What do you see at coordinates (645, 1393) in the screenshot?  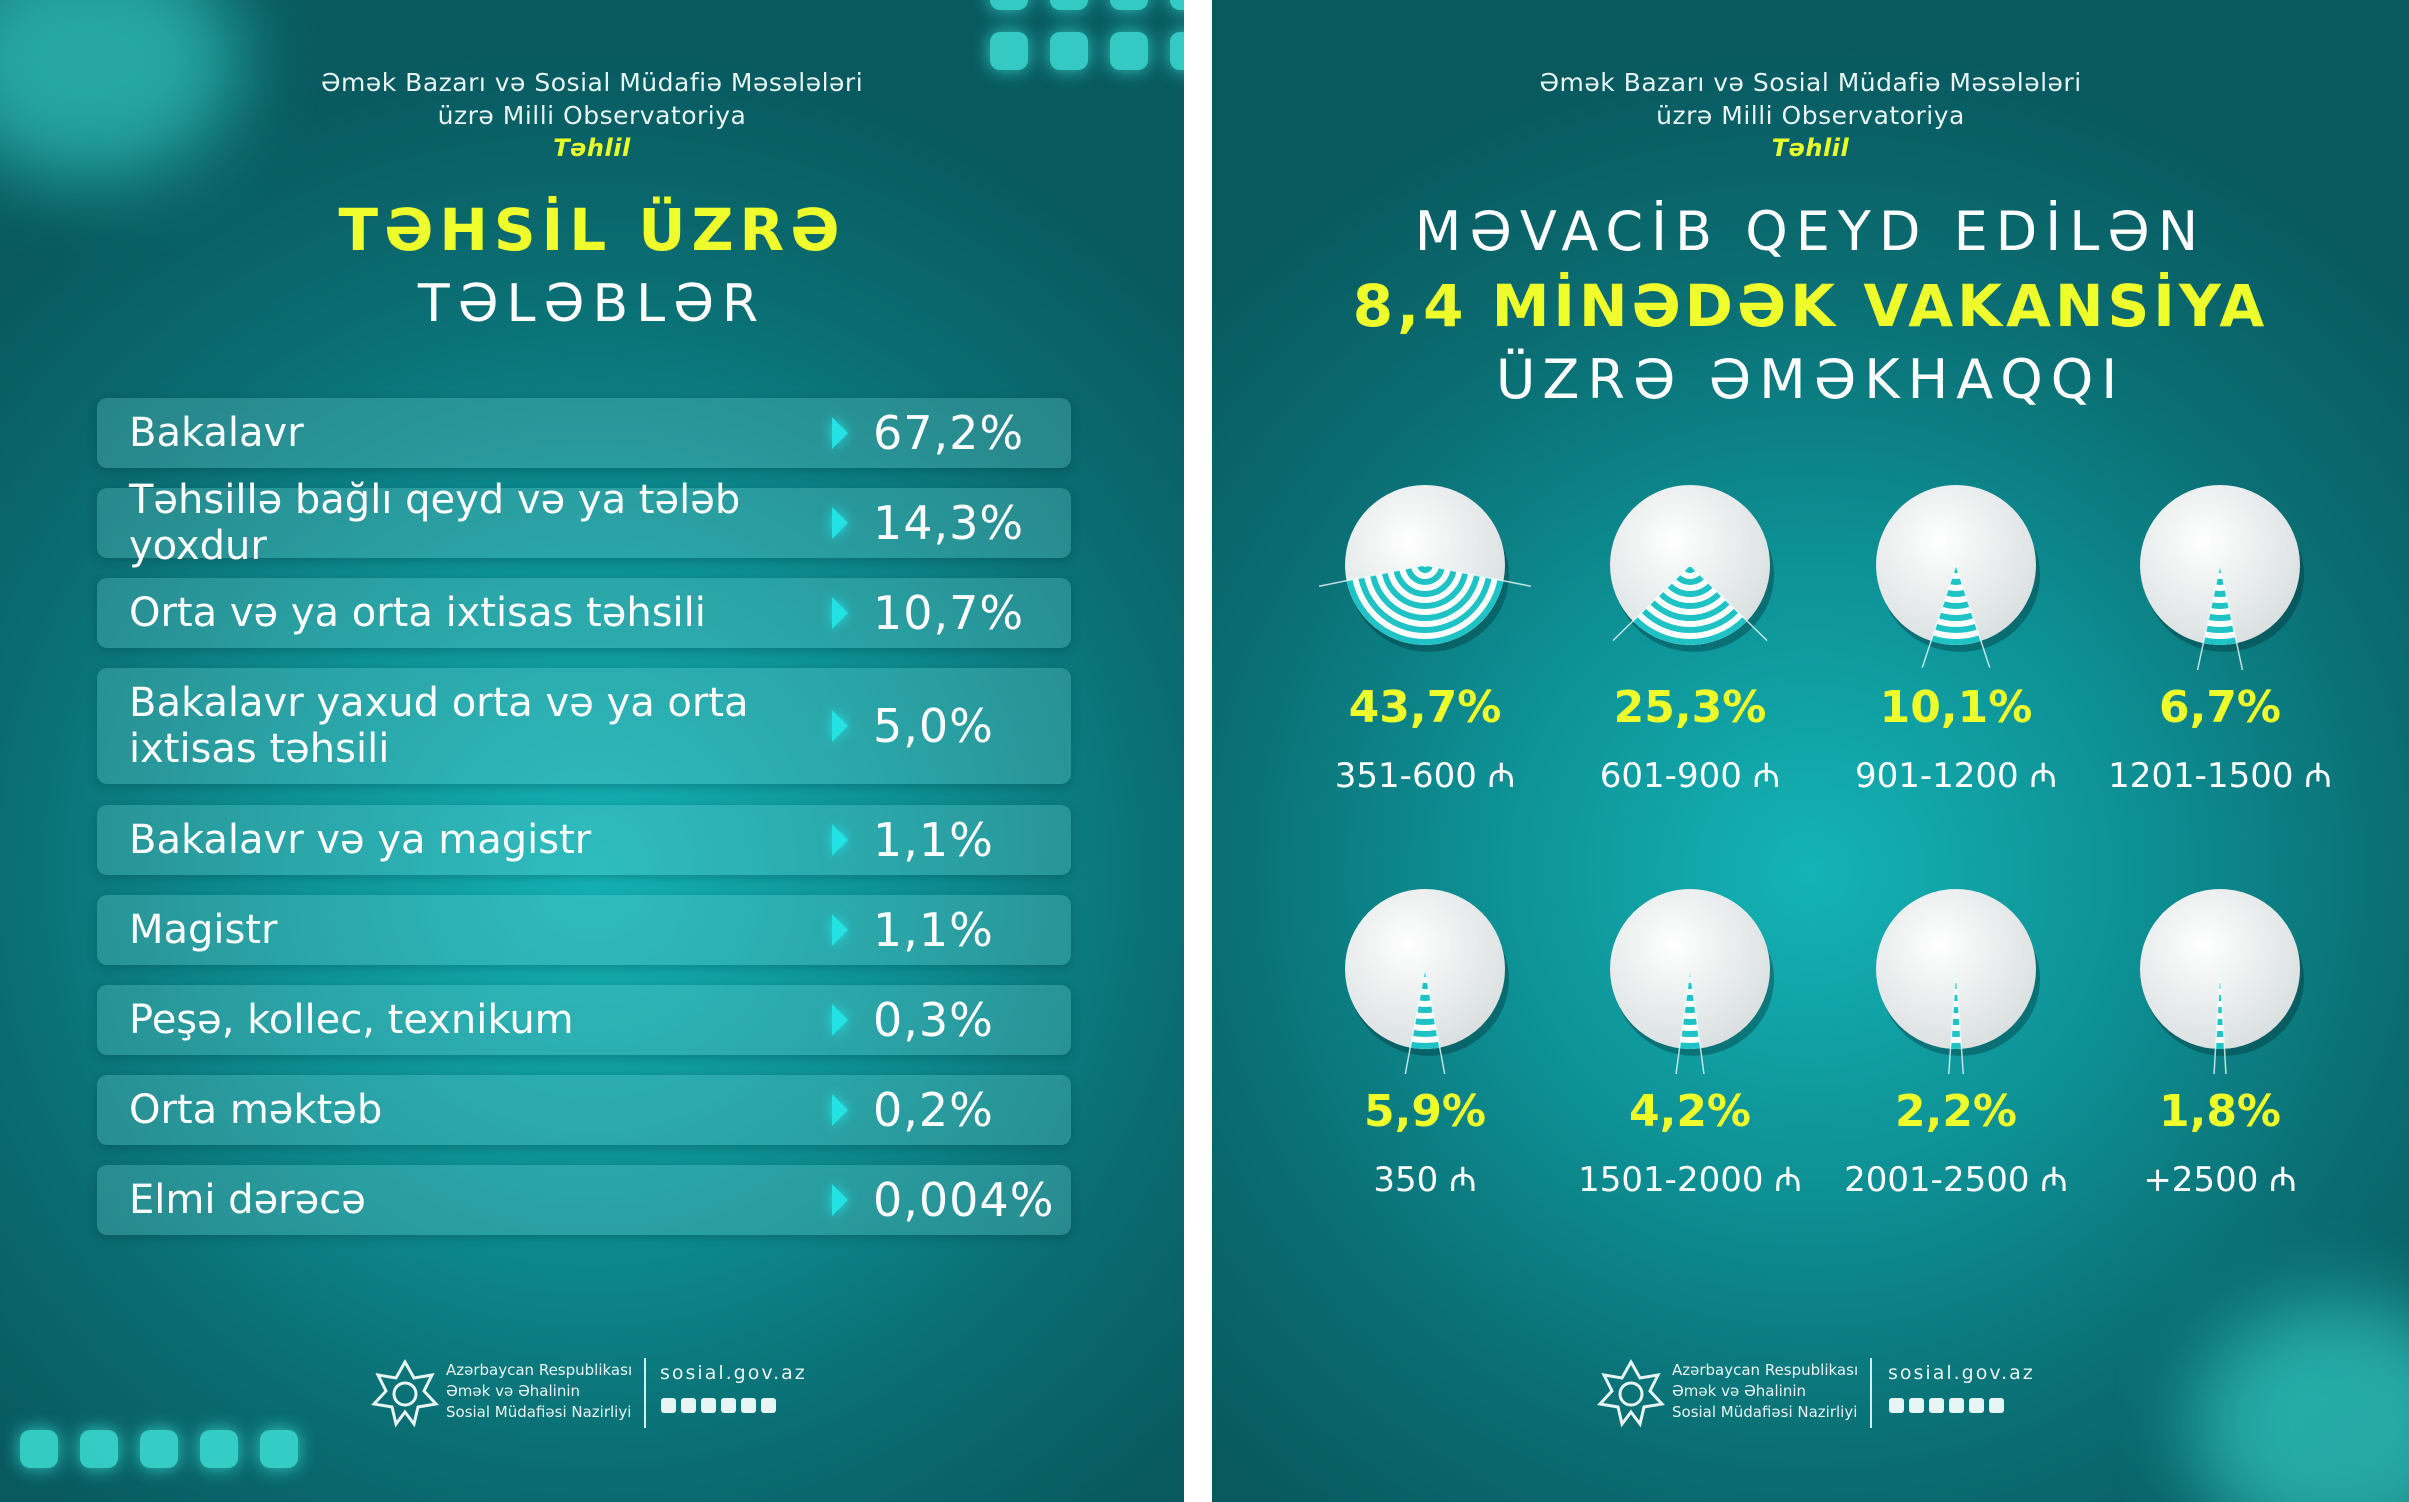 I see `footer-divider` at bounding box center [645, 1393].